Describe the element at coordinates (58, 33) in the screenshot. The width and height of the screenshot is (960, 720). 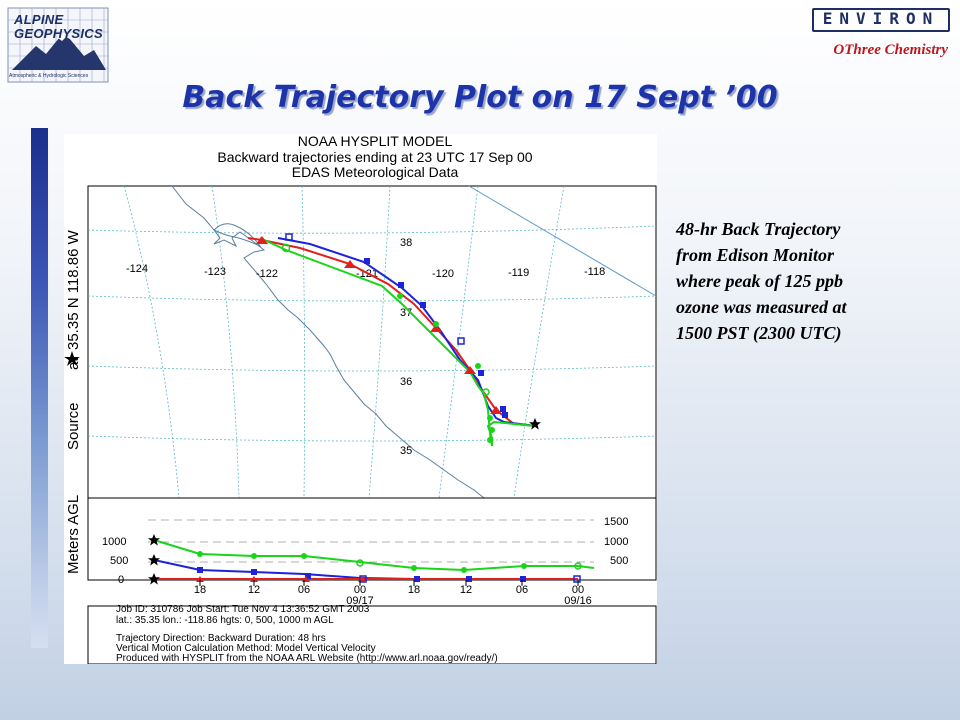
I see `logo-line2: GEOPHYSICS` at that location.